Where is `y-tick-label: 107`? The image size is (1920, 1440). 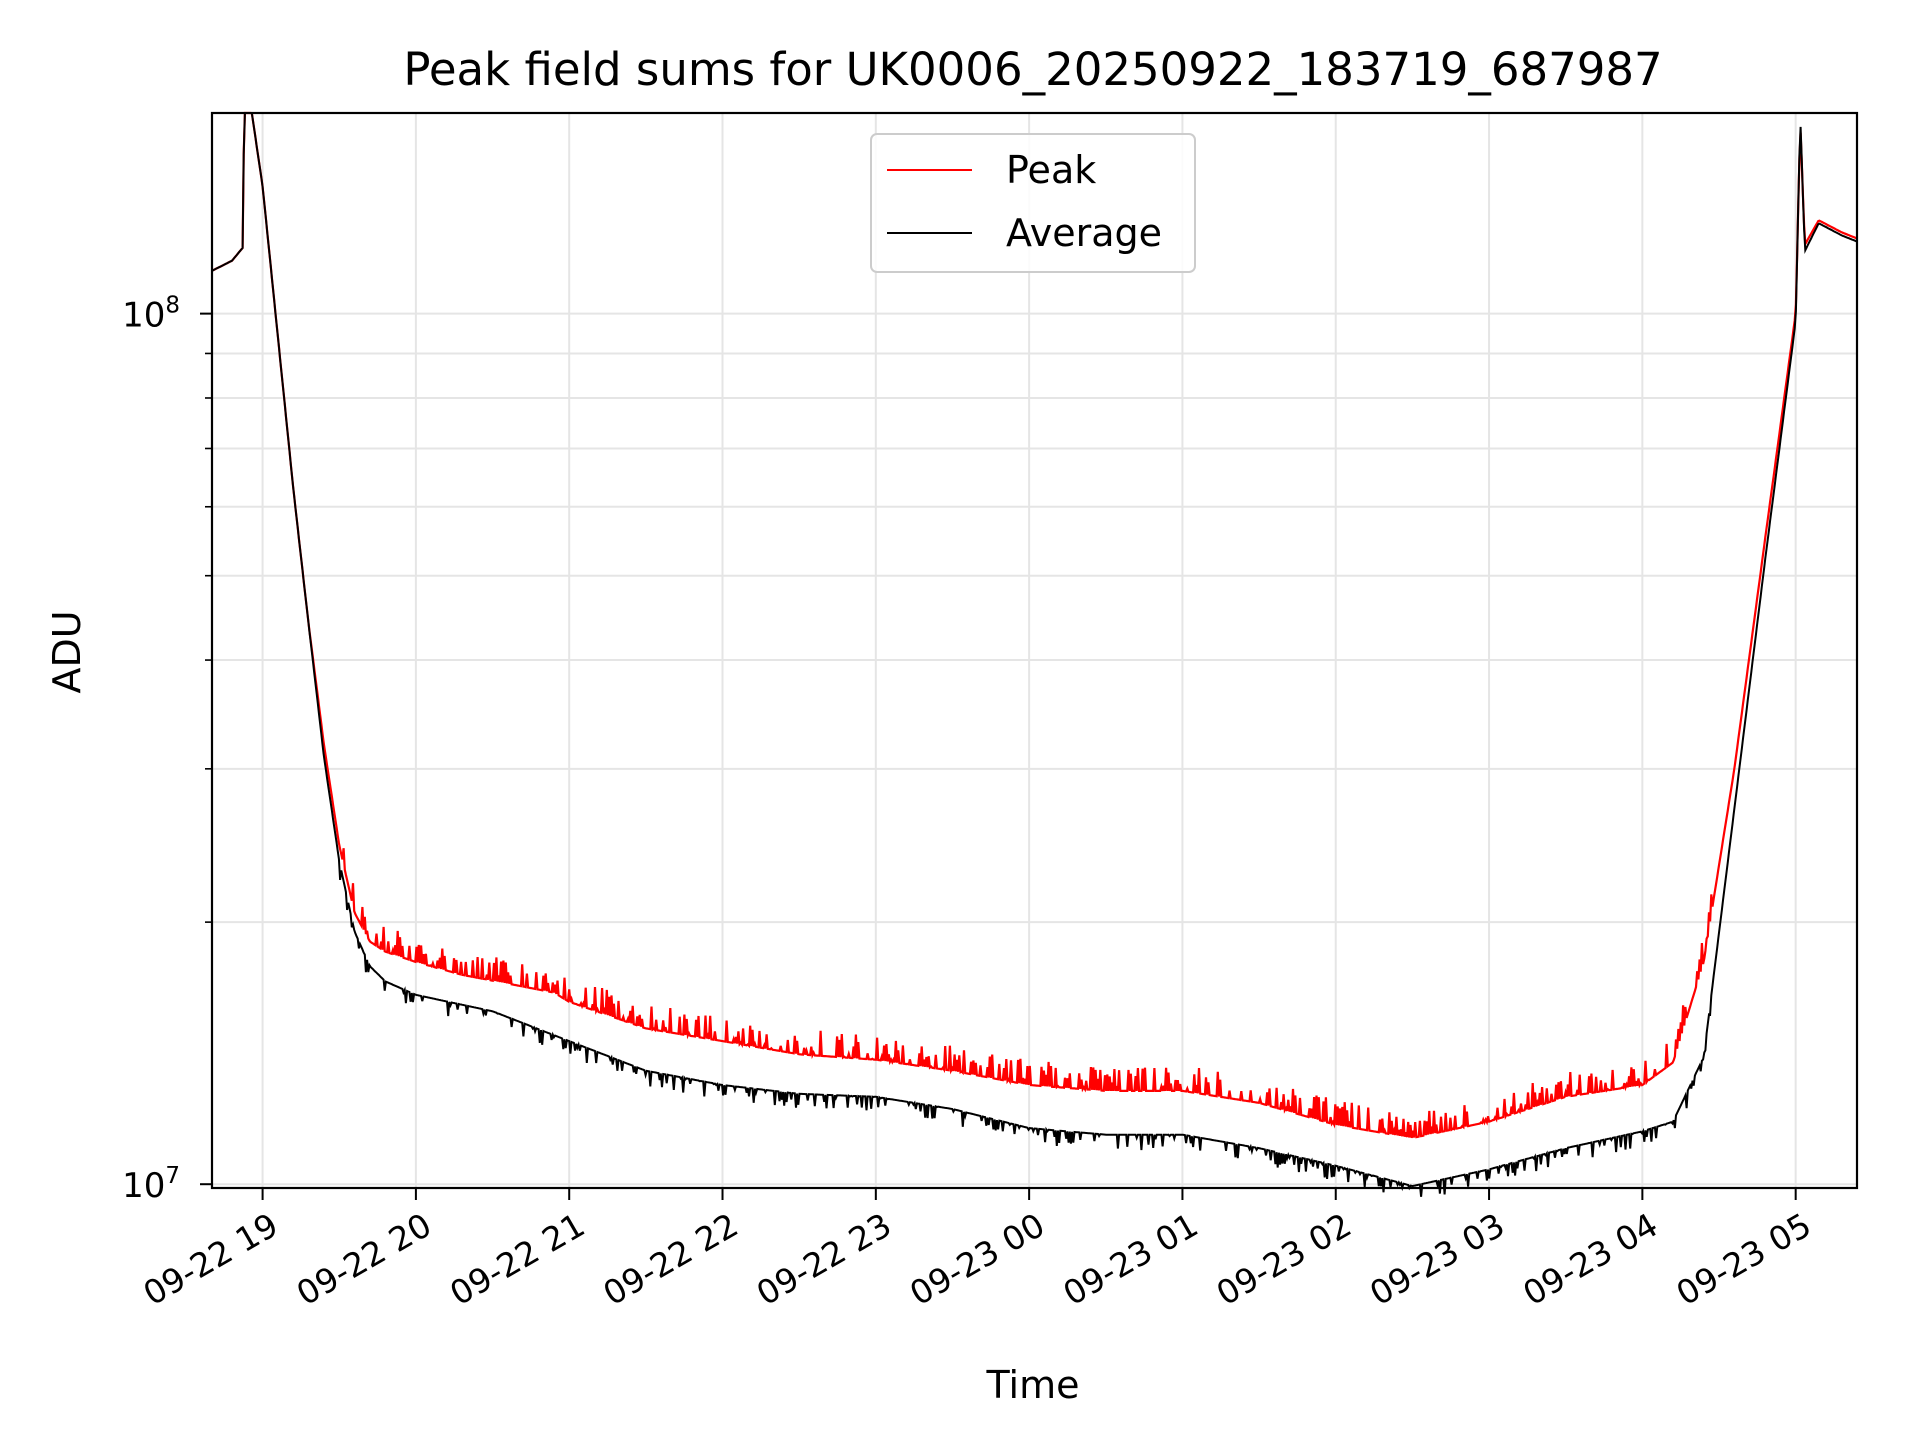
y-tick-label: 107 is located at coordinates (151, 1184).